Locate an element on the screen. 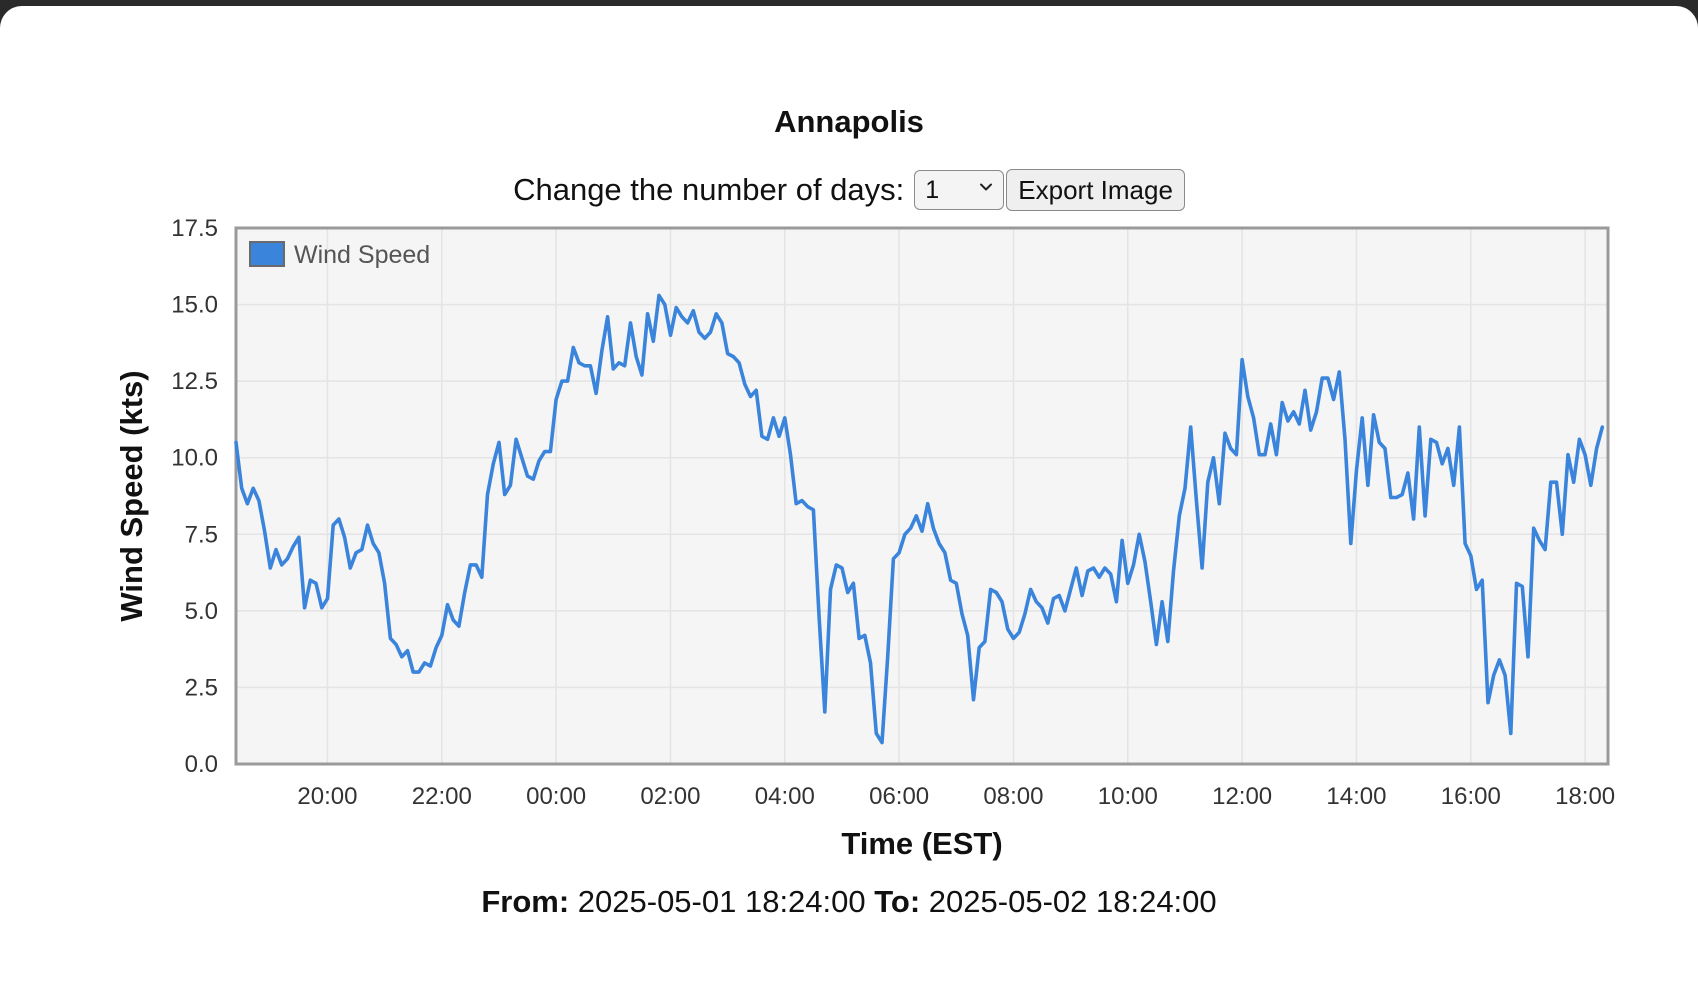  to-label: To: is located at coordinates (897, 901).